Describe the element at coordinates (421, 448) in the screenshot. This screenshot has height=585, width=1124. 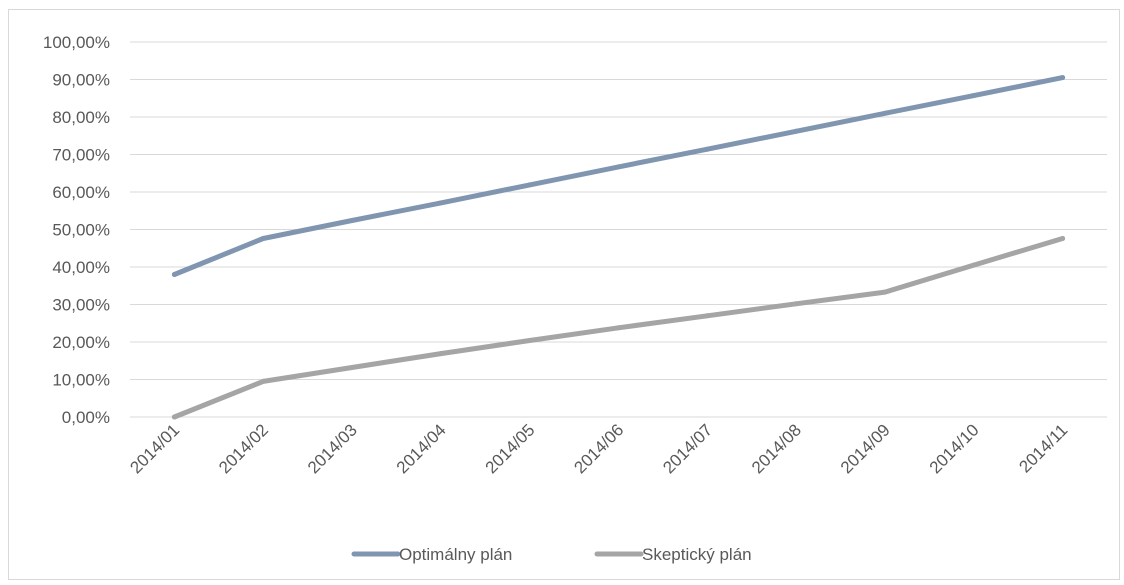
I see `x-tick-label: 2014/04` at that location.